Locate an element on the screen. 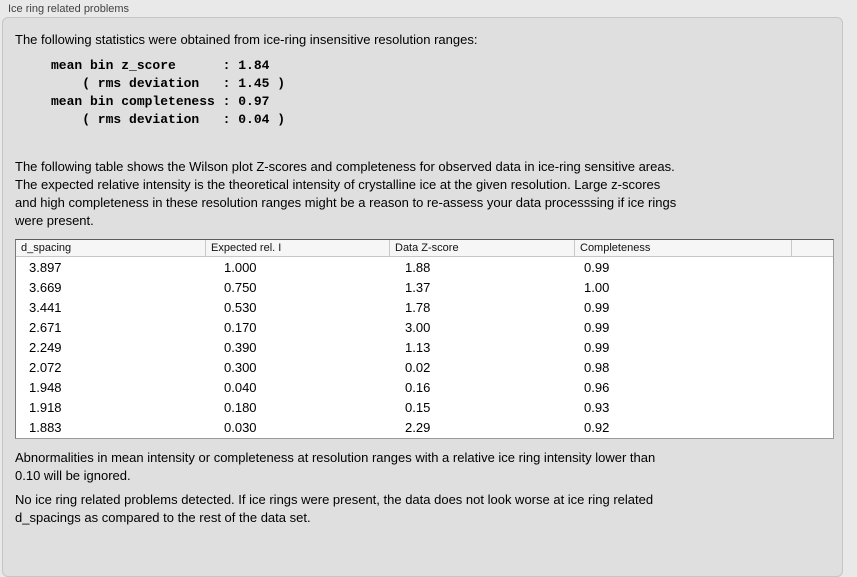 Image resolution: width=857 pixels, height=577 pixels. table-cell: 0.98 is located at coordinates (597, 367).